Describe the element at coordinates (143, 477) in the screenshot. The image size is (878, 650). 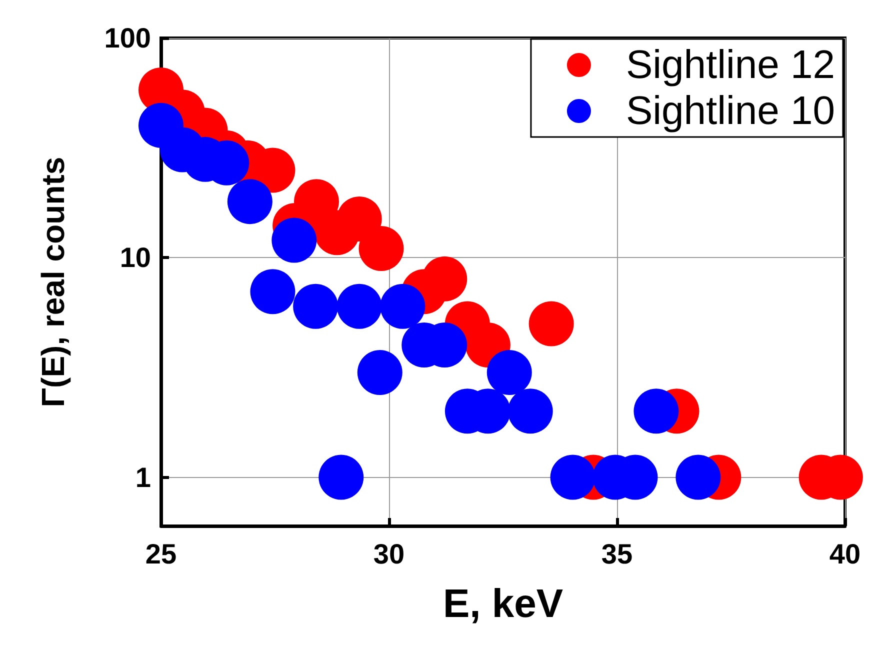
I see `y-tick-label: 1` at that location.